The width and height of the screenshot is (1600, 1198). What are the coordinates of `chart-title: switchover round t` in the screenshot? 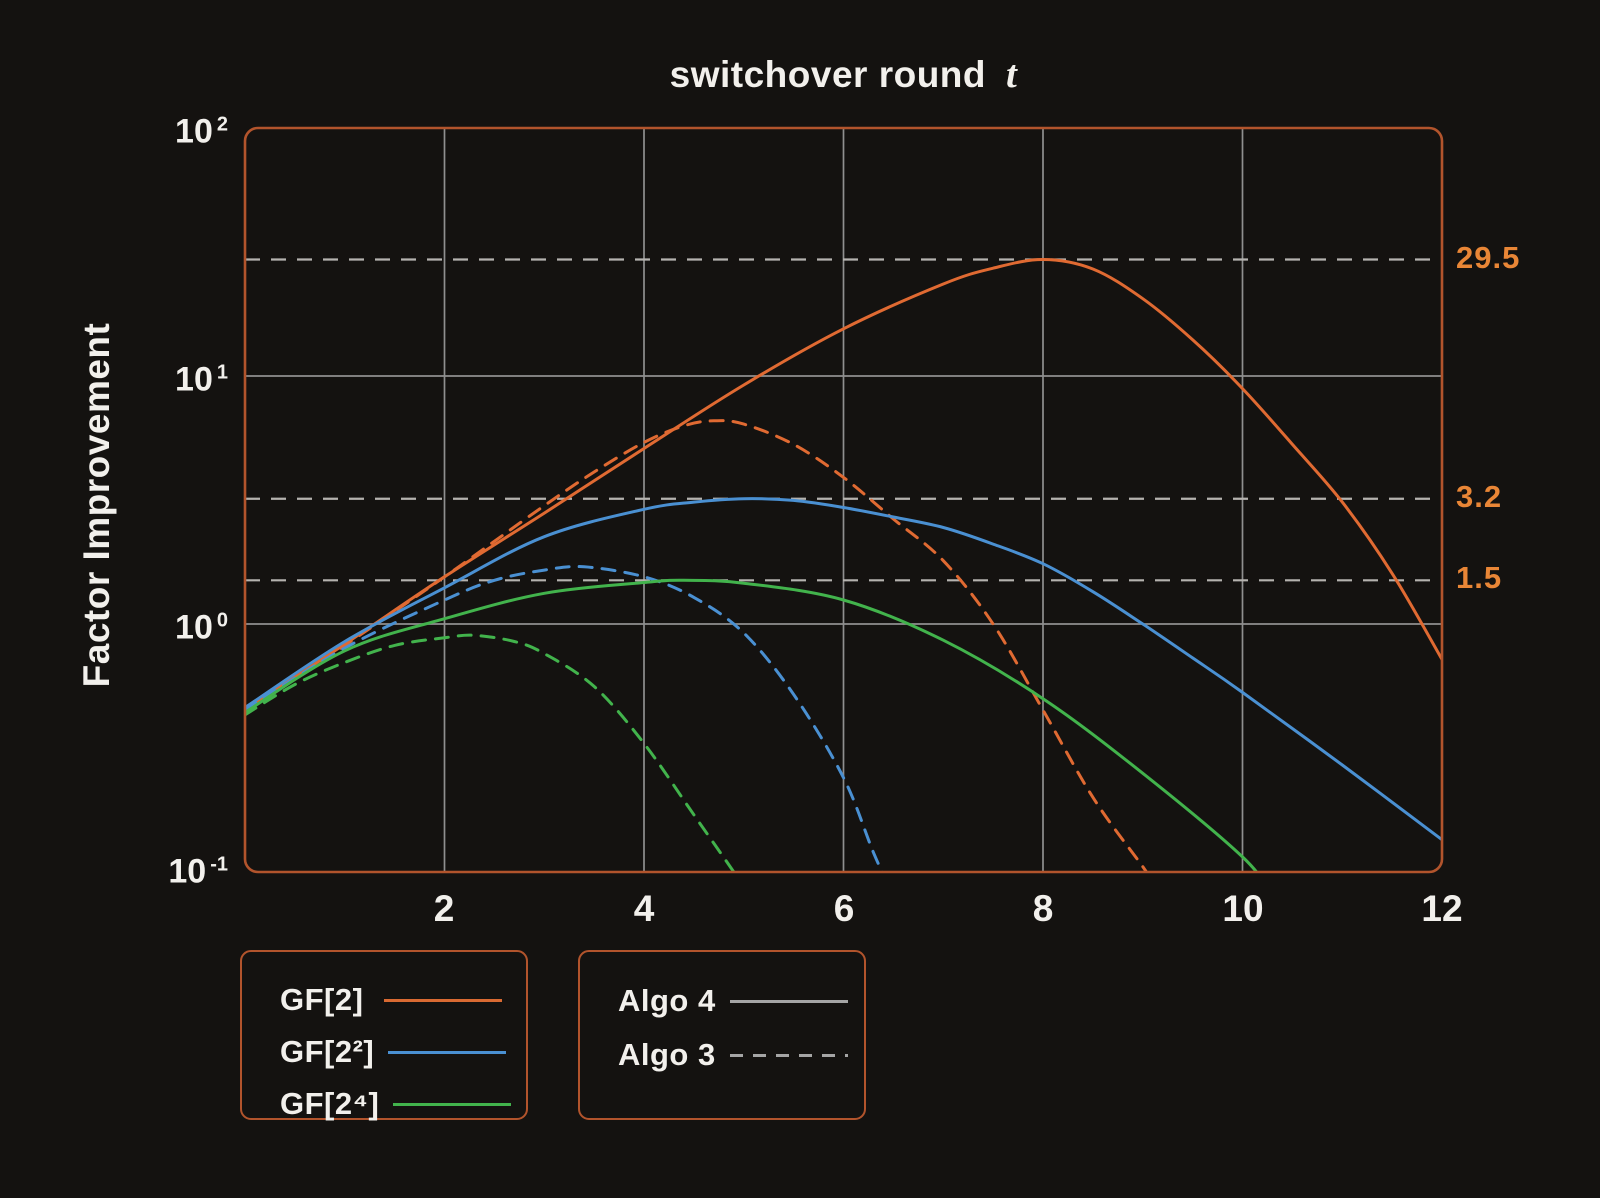 It's located at (843, 74).